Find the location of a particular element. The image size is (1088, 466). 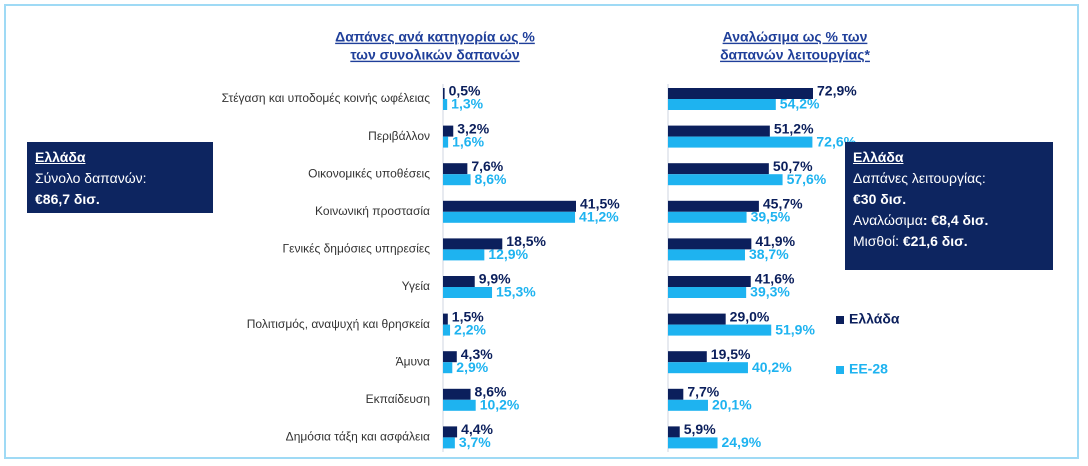

category-label: Πολιτισμός, αναψυχή και θρησκεία is located at coordinates (338, 324).